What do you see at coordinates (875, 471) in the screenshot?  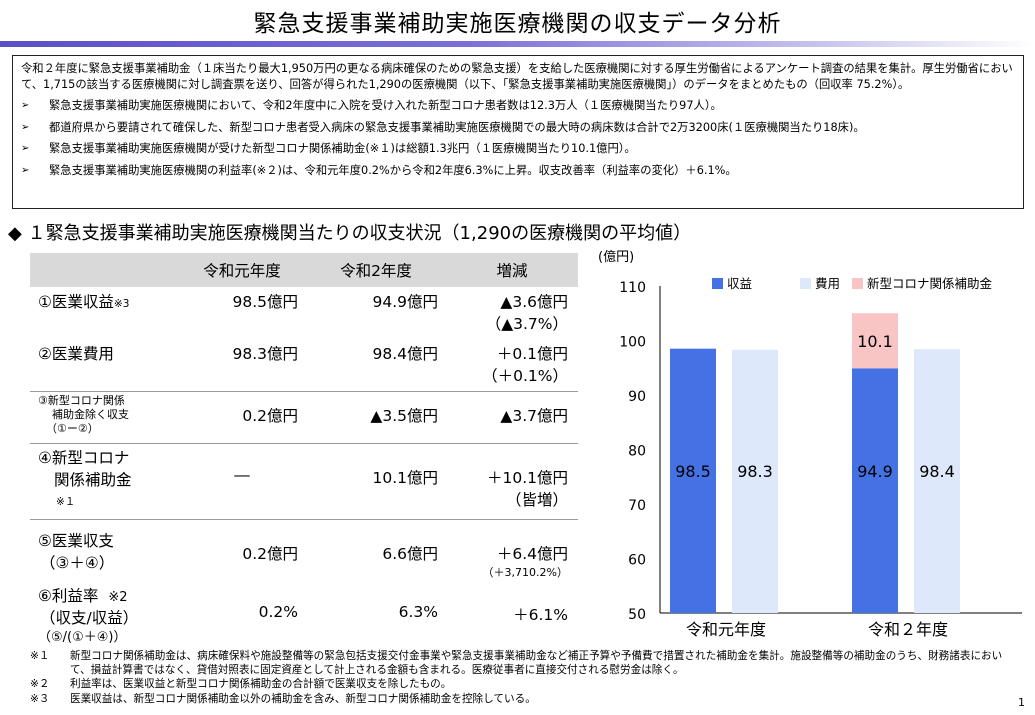 I see `bar-value-label: 94.9` at bounding box center [875, 471].